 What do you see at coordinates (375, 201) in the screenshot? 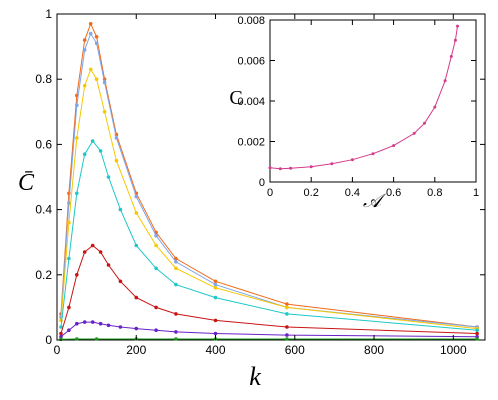
I see `inset-x-axis-title: 𝒜` at bounding box center [375, 201].